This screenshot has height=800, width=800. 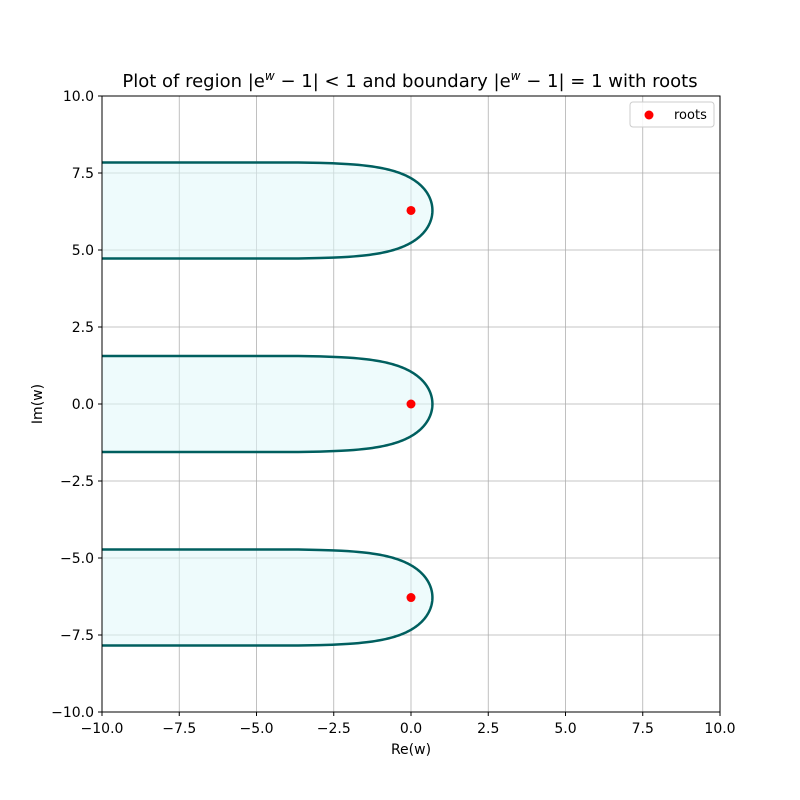 What do you see at coordinates (193, 81) in the screenshot?
I see `chart-title-part-1: Plot of region |e` at bounding box center [193, 81].